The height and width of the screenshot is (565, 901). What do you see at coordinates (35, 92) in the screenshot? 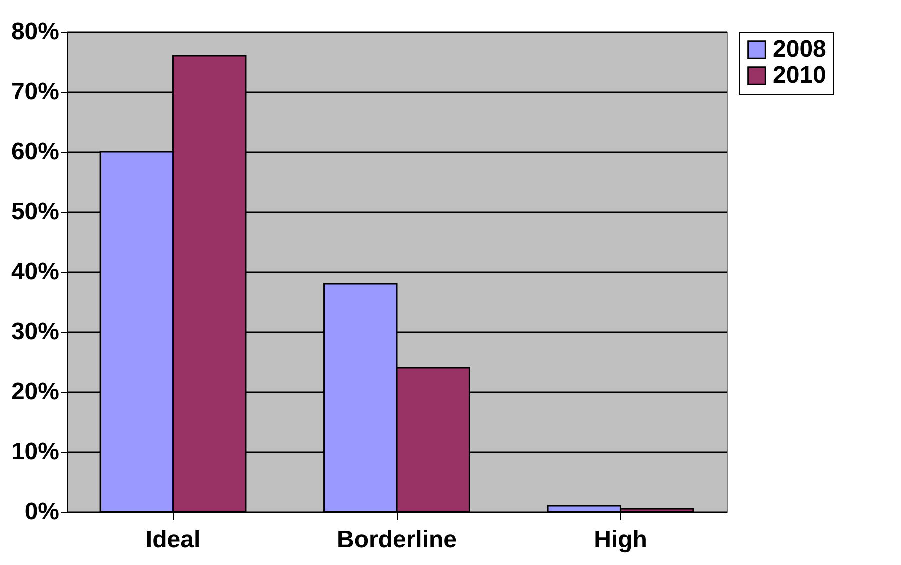
I see `y-tick-label: 70%` at bounding box center [35, 92].